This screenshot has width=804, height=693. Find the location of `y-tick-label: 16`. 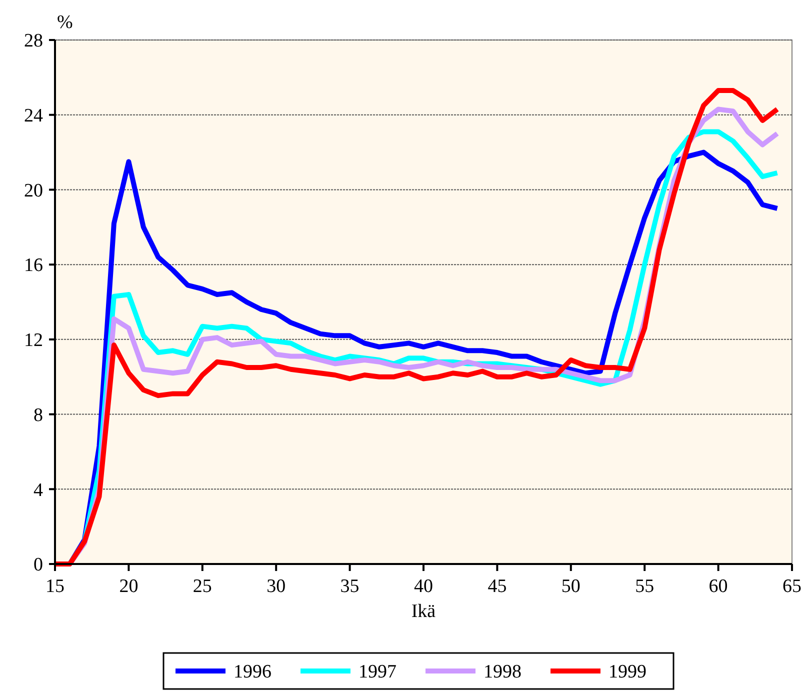

y-tick-label: 16 is located at coordinates (33, 265).